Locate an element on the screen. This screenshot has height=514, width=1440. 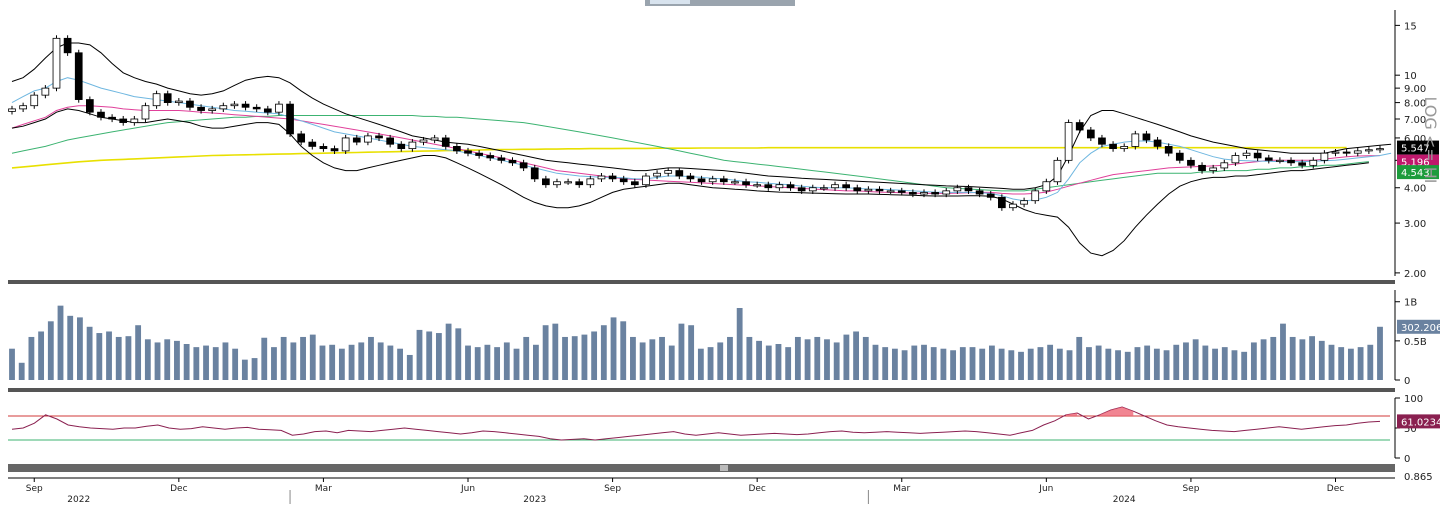
price-tick-label: 3.00 is located at coordinates (1415, 224).